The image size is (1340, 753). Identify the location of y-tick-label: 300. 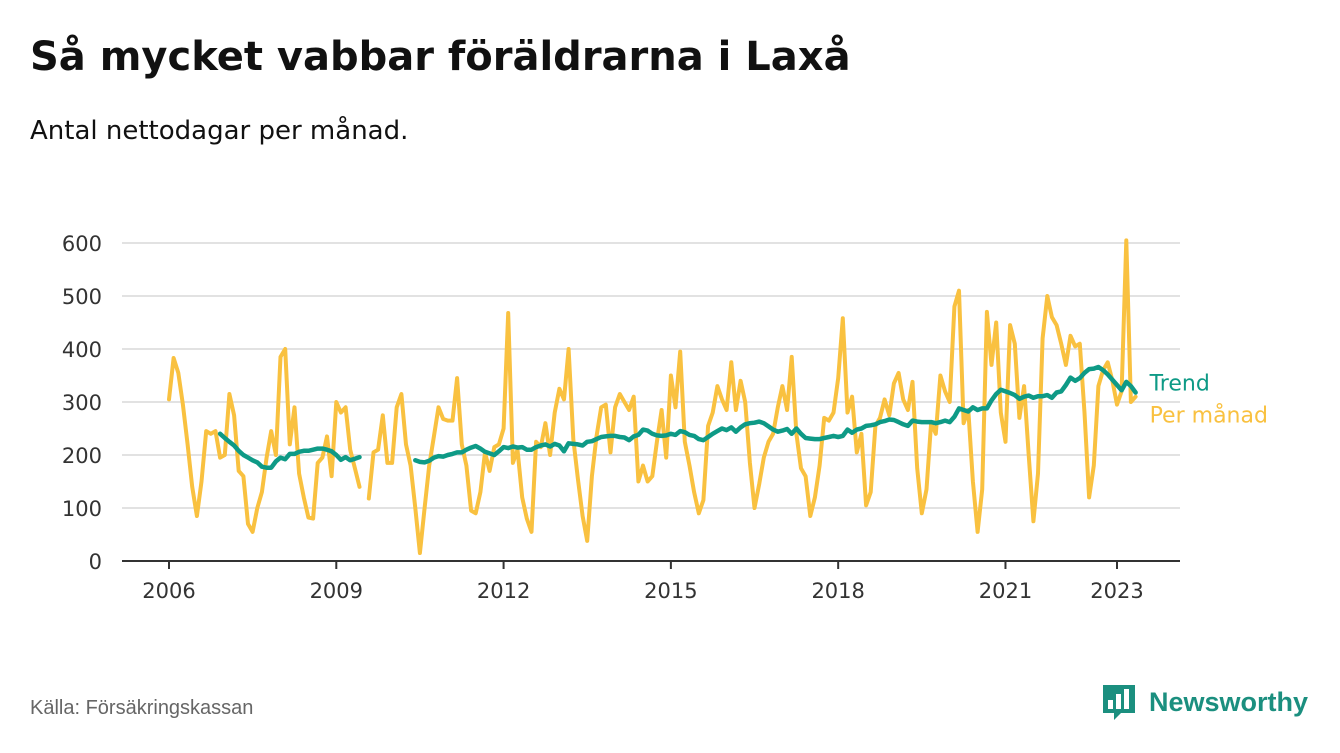
(82, 403).